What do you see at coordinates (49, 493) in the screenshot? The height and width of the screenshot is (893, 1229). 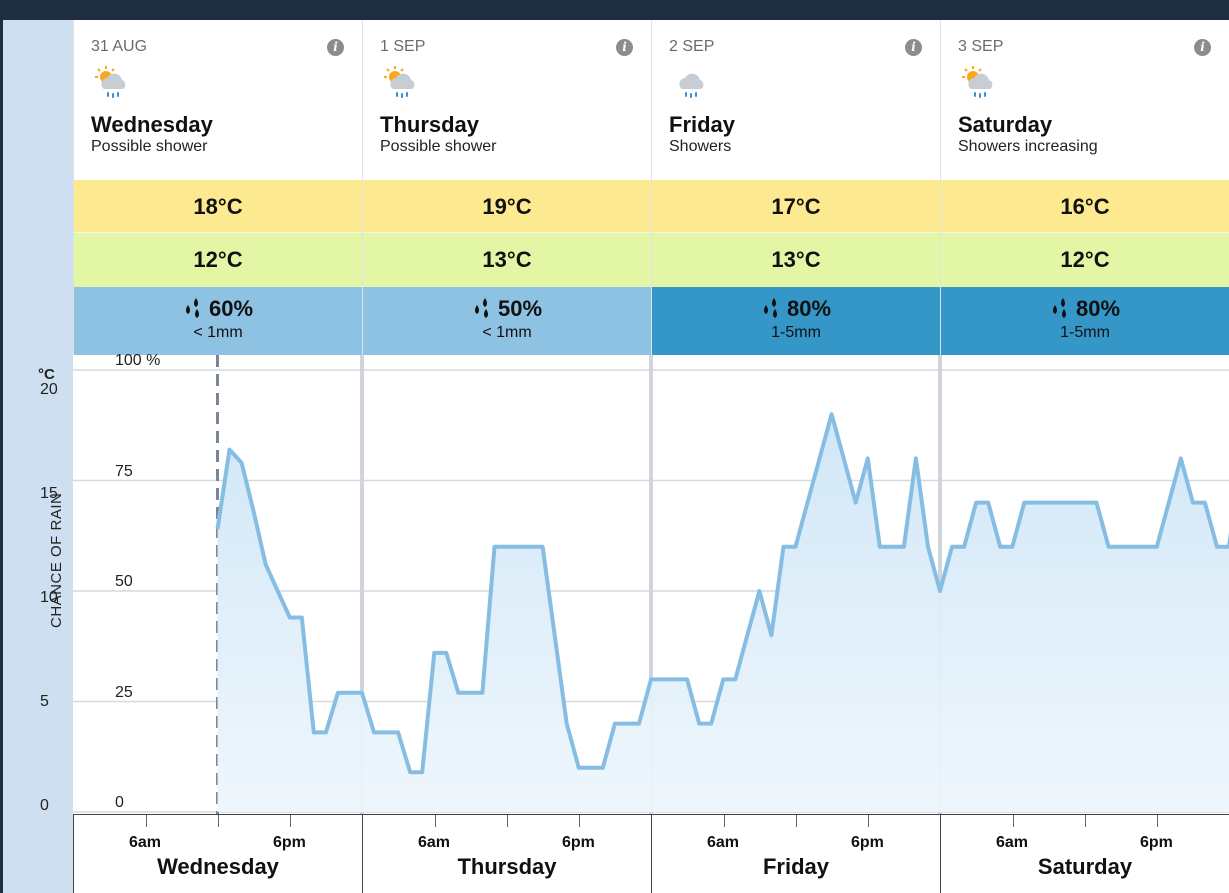 I see `temp-tick-label: 15` at bounding box center [49, 493].